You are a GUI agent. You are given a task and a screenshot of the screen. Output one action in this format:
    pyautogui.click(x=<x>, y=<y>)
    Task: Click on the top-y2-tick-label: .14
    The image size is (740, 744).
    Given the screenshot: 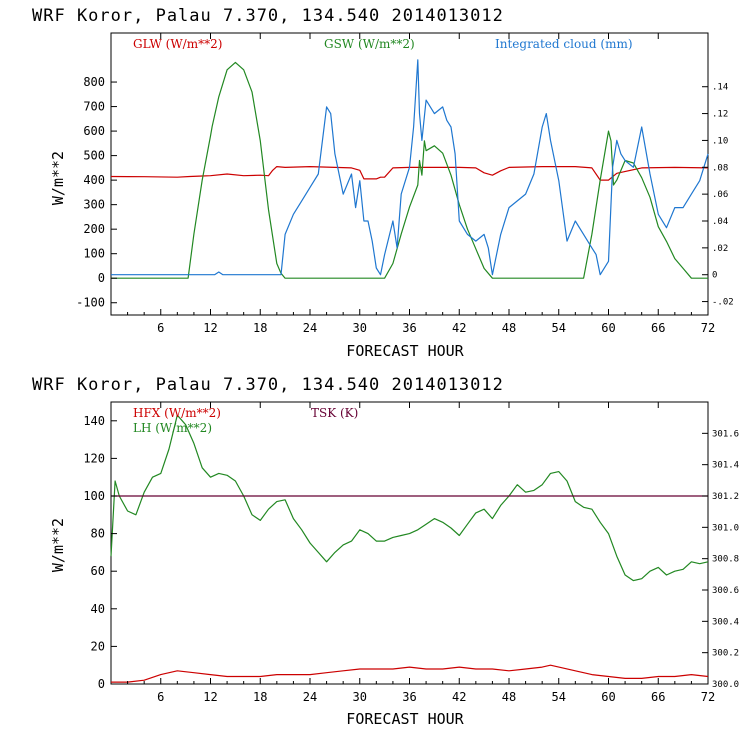 What is the action you would take?
    pyautogui.click(x=720, y=88)
    